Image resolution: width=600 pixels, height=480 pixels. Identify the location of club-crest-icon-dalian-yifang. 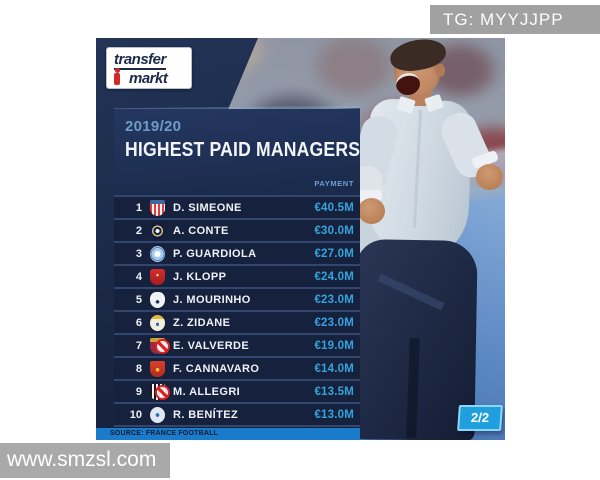
(157, 414).